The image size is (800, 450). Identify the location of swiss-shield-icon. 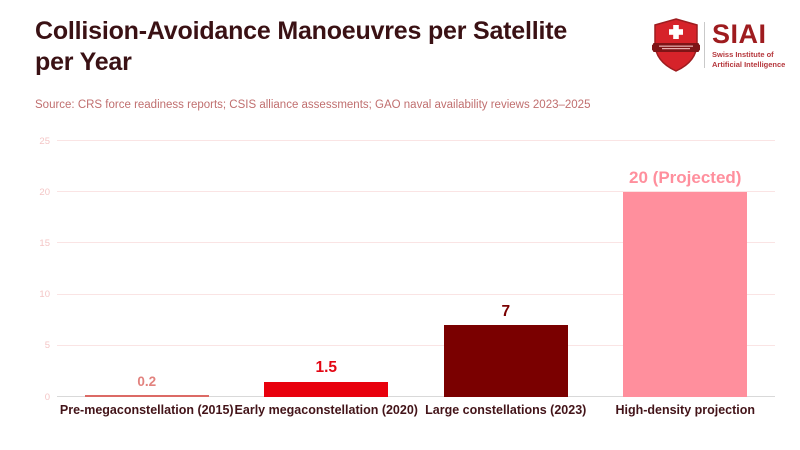
(676, 45).